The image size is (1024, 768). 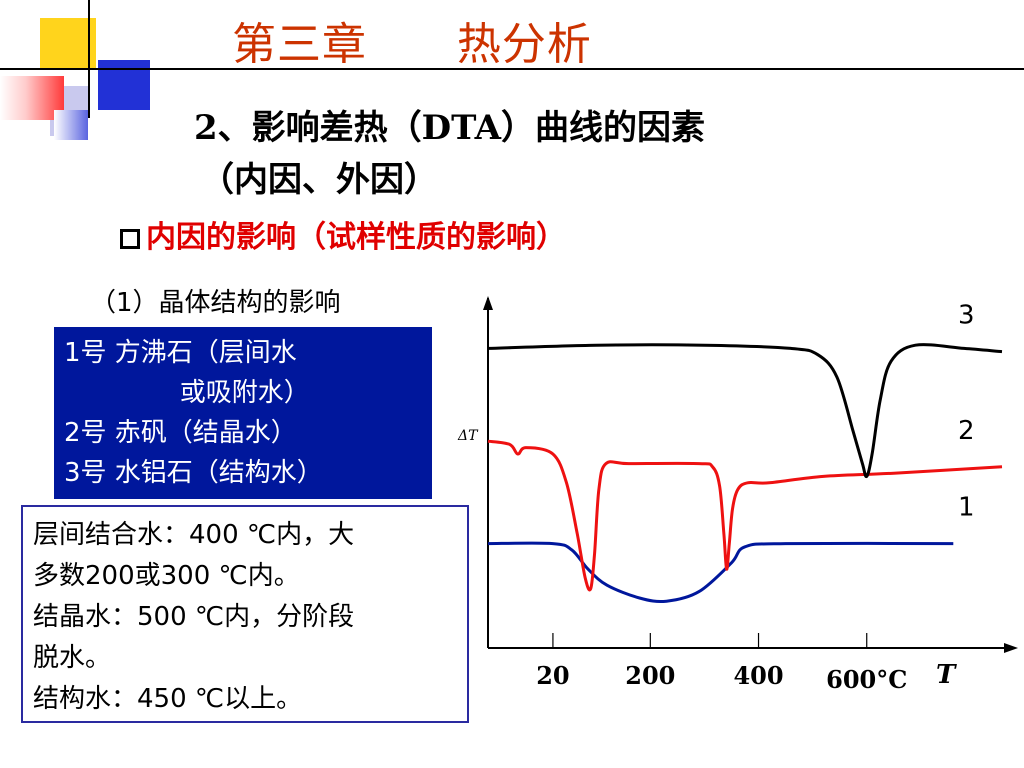 What do you see at coordinates (758, 675) in the screenshot?
I see `x-tick-label: 400` at bounding box center [758, 675].